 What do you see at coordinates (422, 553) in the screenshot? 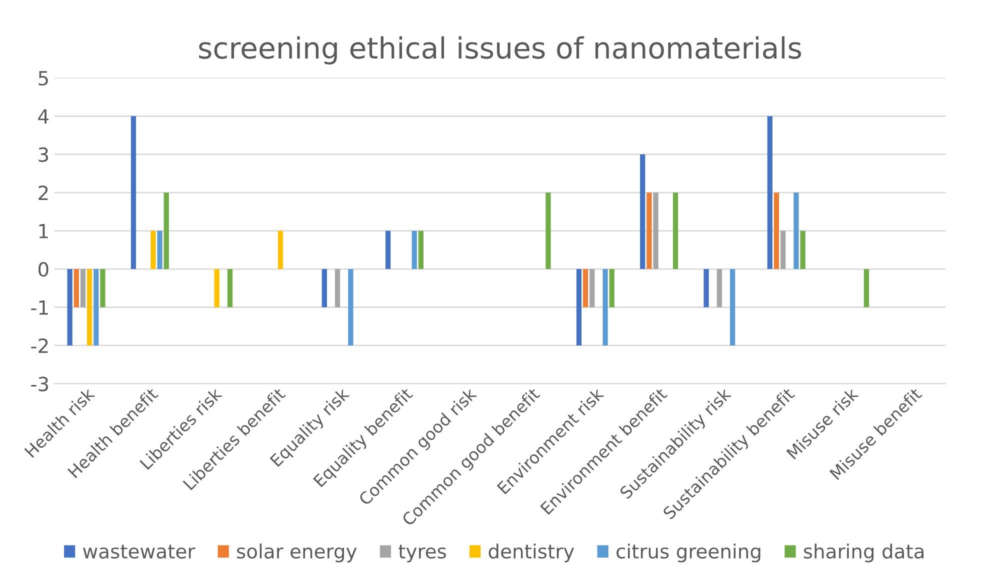
I see `legend-label: tyres` at bounding box center [422, 553].